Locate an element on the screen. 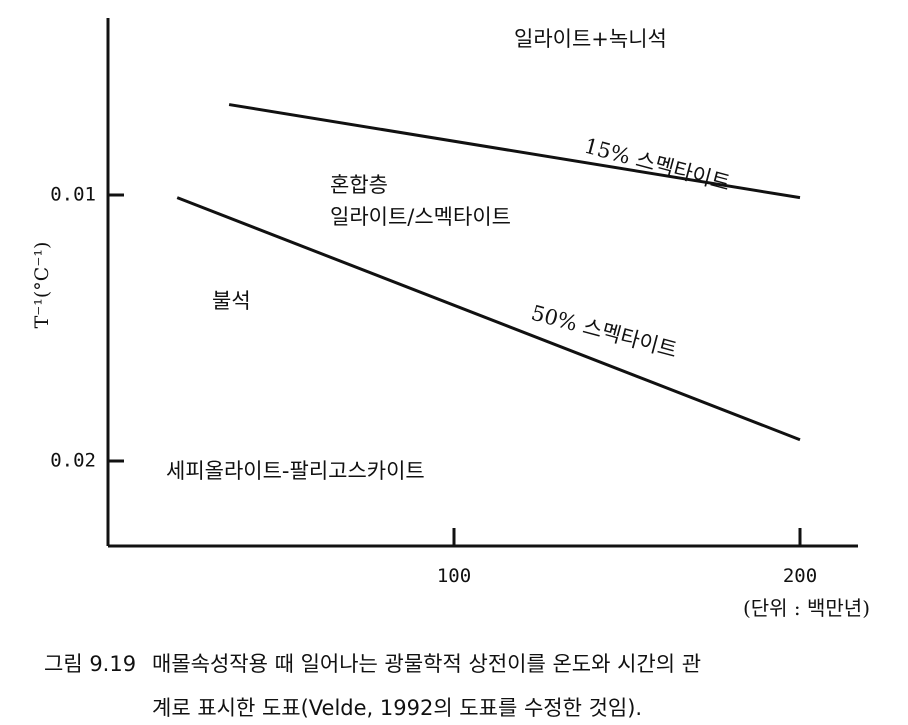 This screenshot has height=725, width=908. y-tick-label-0.02: 0.02 is located at coordinates (73, 461).